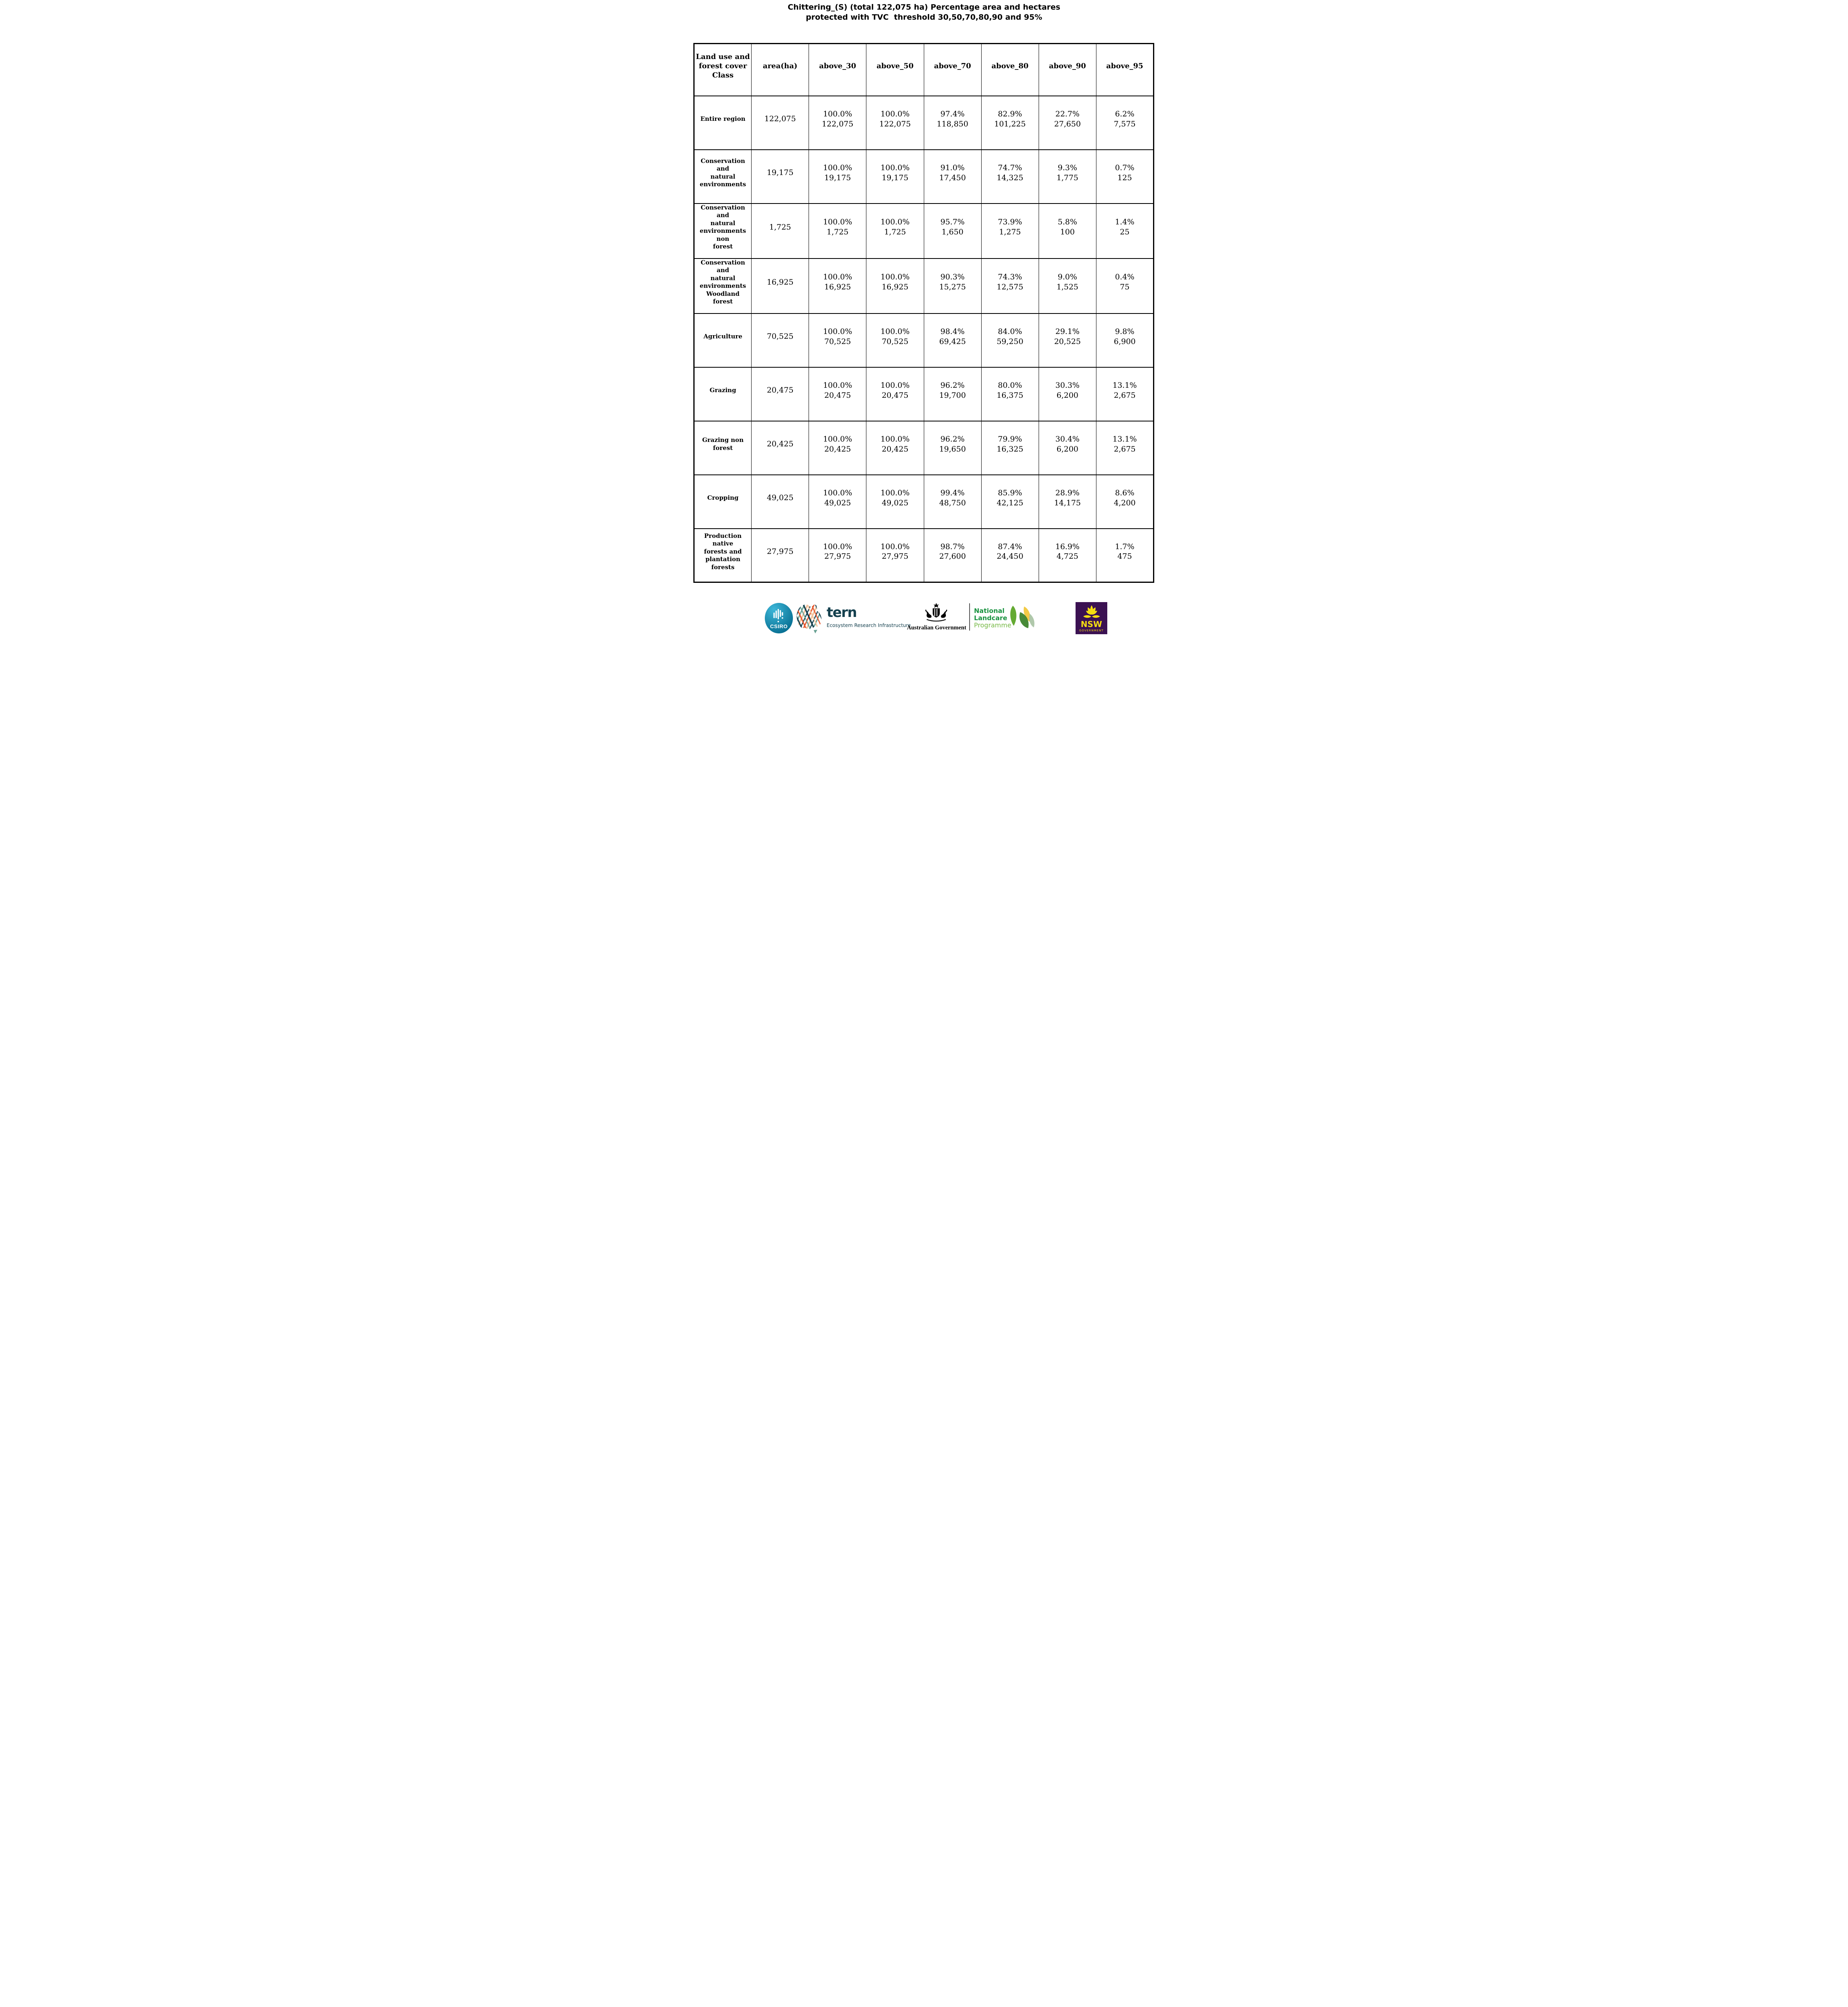 This screenshot has width=1848, height=2007. What do you see at coordinates (1125, 331) in the screenshot?
I see `coverage-percent: 9.8%` at bounding box center [1125, 331].